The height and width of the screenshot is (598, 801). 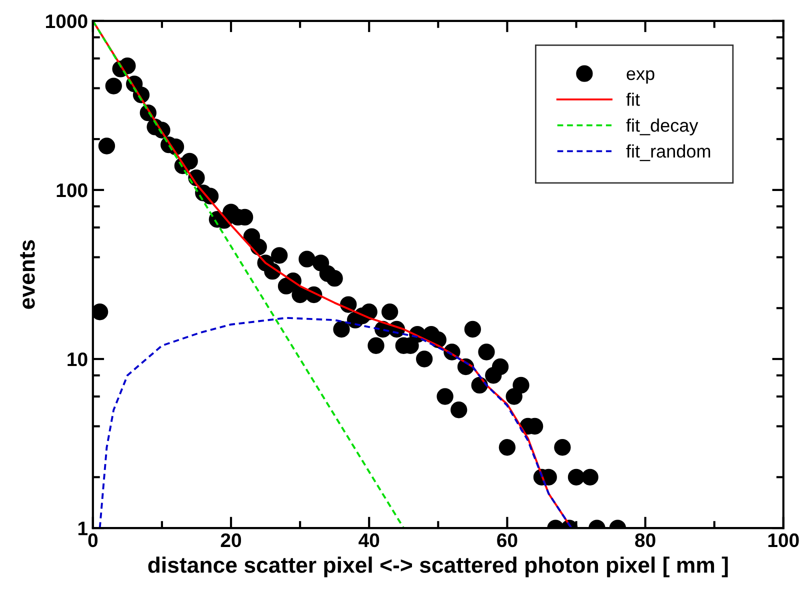 What do you see at coordinates (72, 190) in the screenshot?
I see `y-tick-label: 100` at bounding box center [72, 190].